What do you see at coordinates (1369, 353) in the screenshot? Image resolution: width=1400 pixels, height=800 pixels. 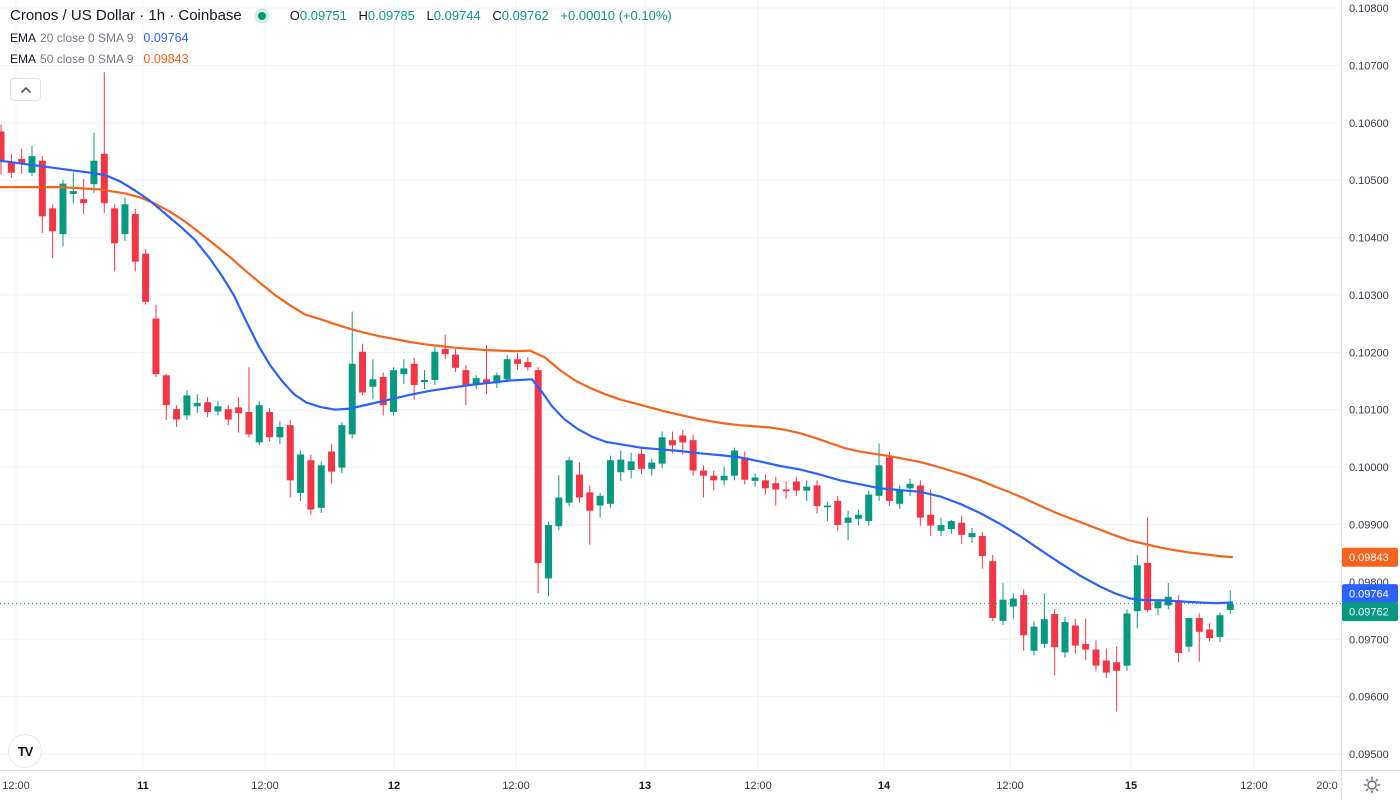 I see `svg-text: 0.10200` at bounding box center [1369, 353].